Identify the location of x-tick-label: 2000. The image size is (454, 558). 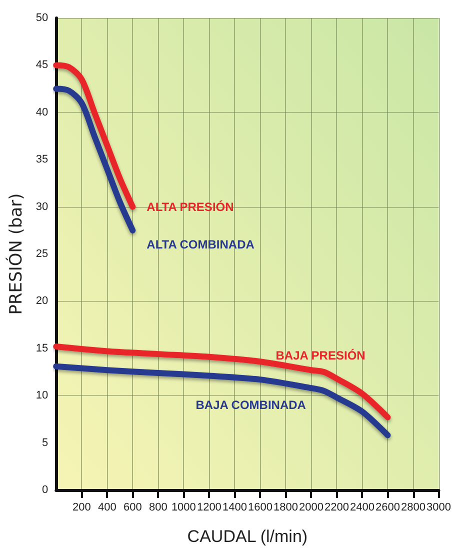
(311, 508).